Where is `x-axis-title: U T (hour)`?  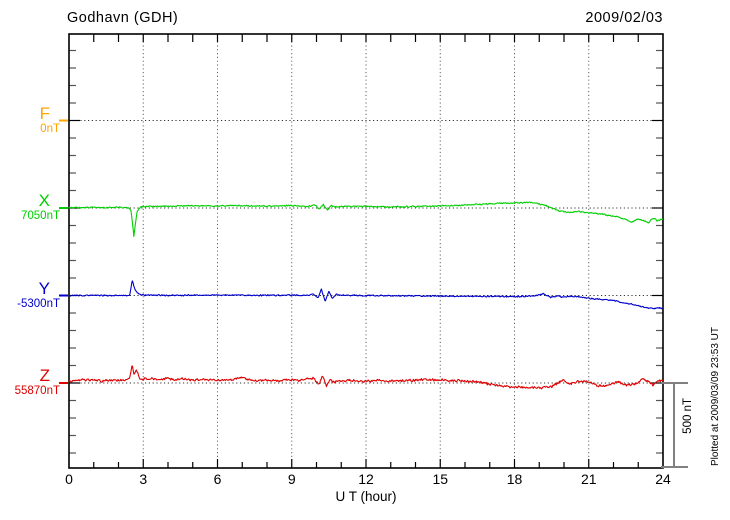 x-axis-title: U T (hour) is located at coordinates (366, 496).